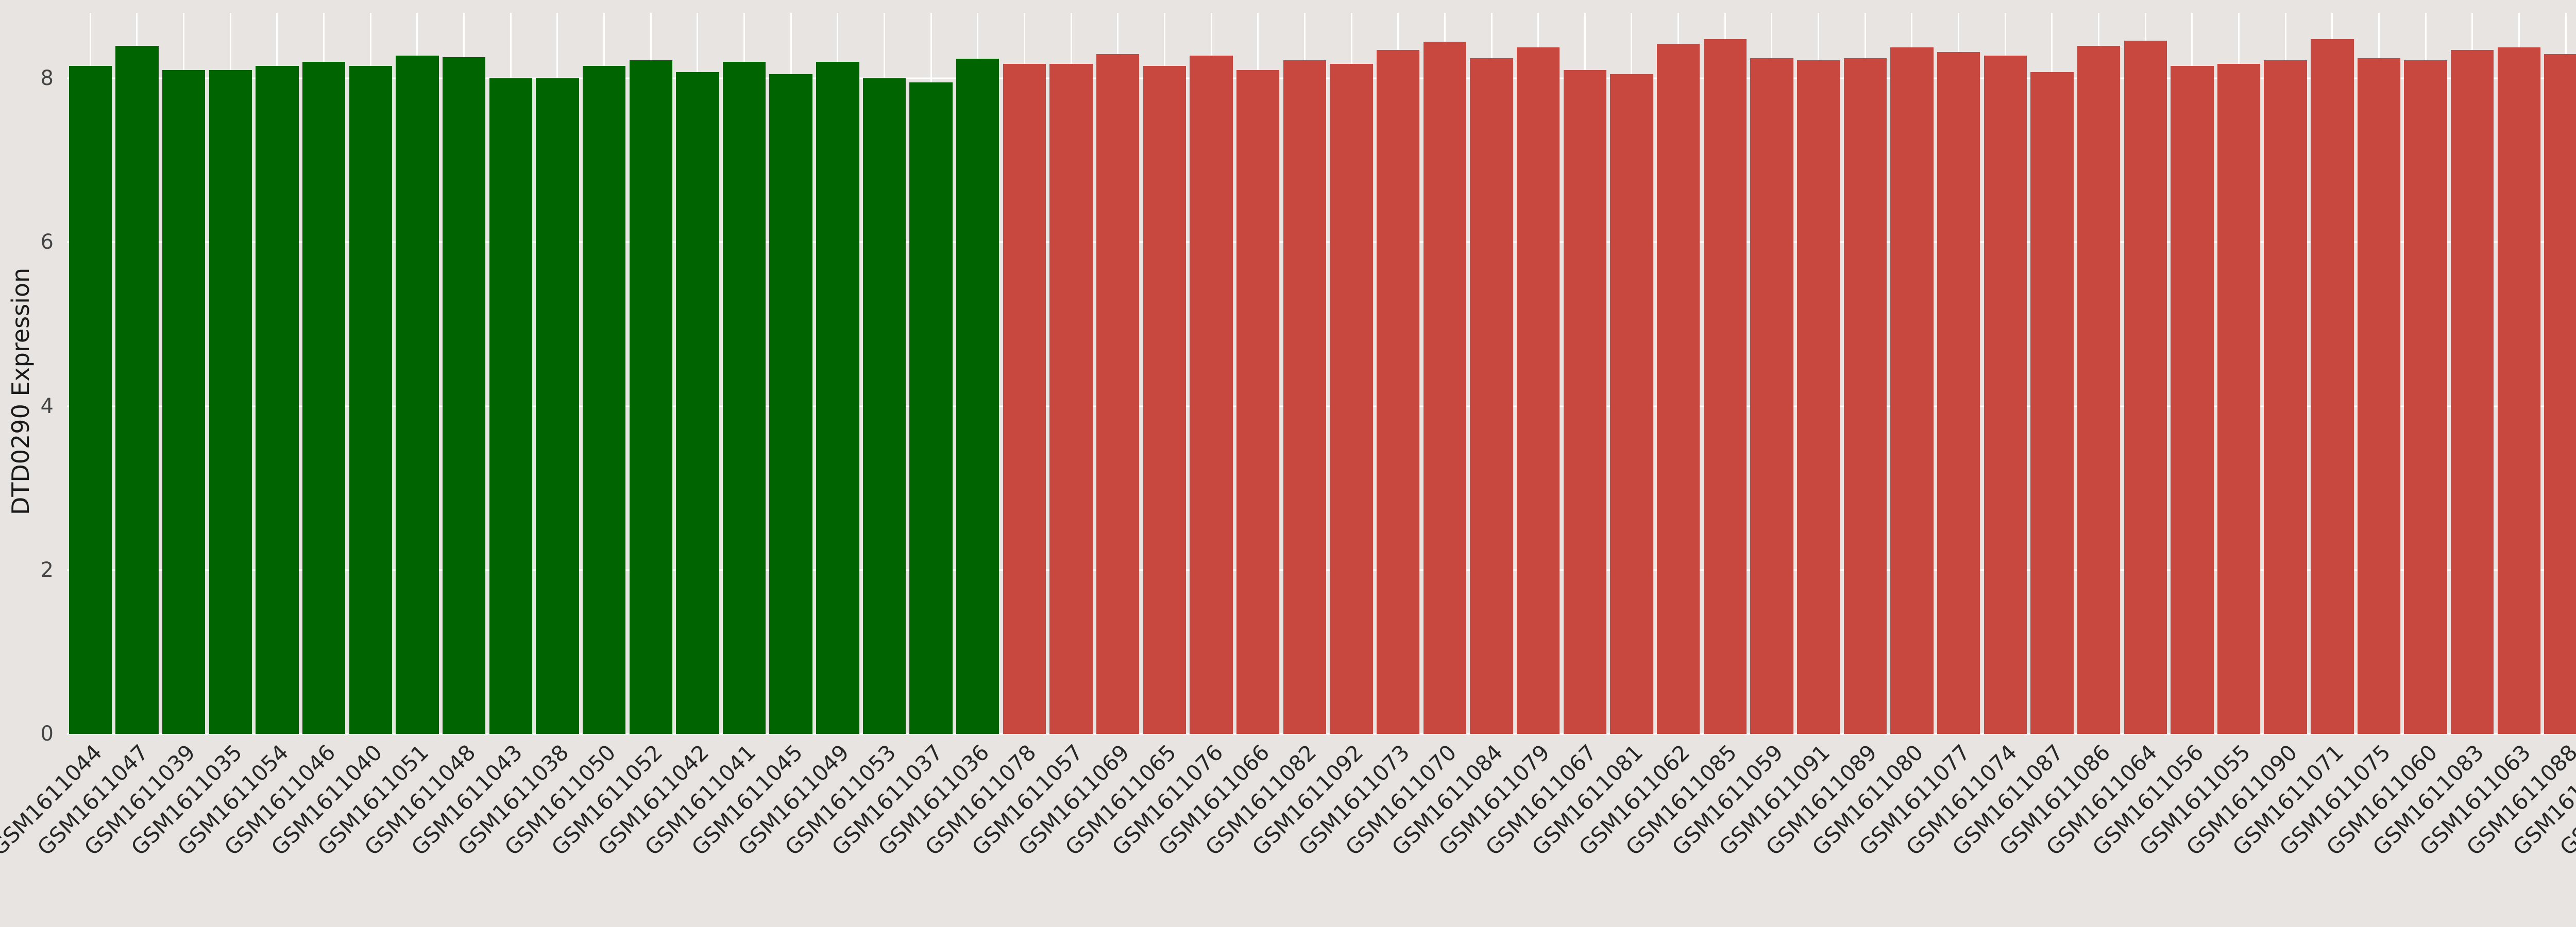 The image size is (2576, 927). Describe the element at coordinates (47, 570) in the screenshot. I see `y-tick-label: 2` at that location.